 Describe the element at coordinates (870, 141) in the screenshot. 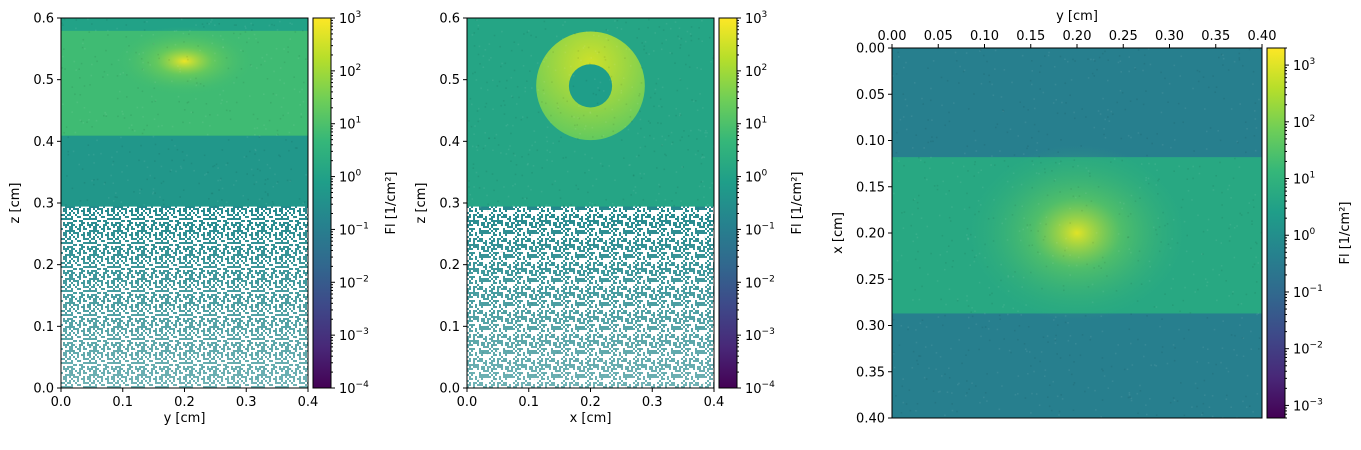

I see `y-tick-label: 0.10` at that location.